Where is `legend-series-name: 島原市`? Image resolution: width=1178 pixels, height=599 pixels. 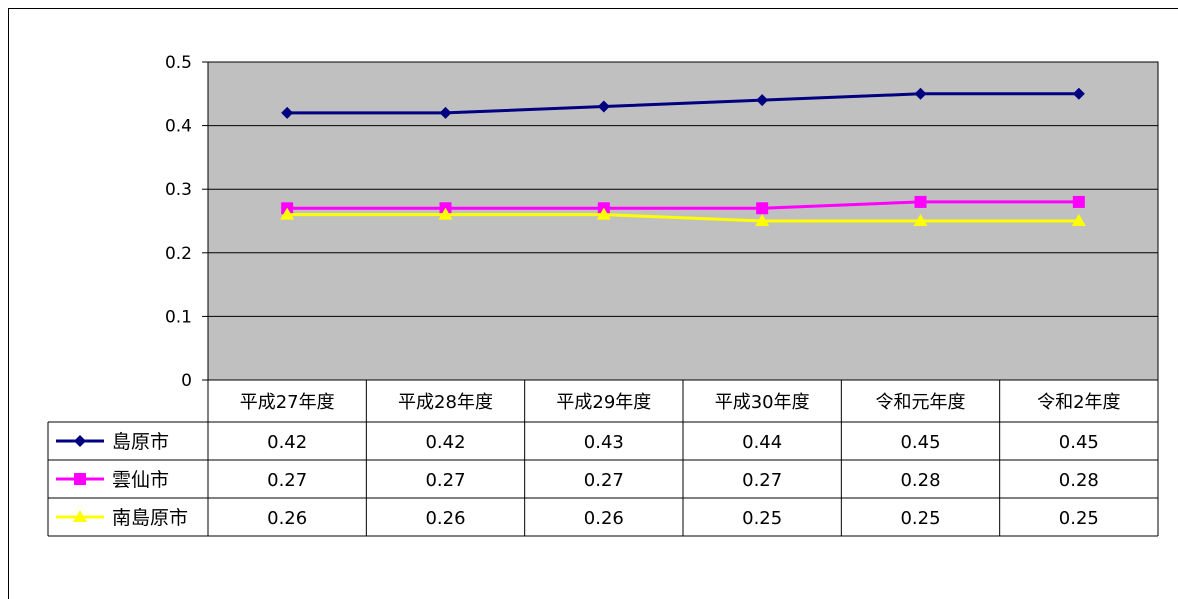 legend-series-name: 島原市 is located at coordinates (140, 442).